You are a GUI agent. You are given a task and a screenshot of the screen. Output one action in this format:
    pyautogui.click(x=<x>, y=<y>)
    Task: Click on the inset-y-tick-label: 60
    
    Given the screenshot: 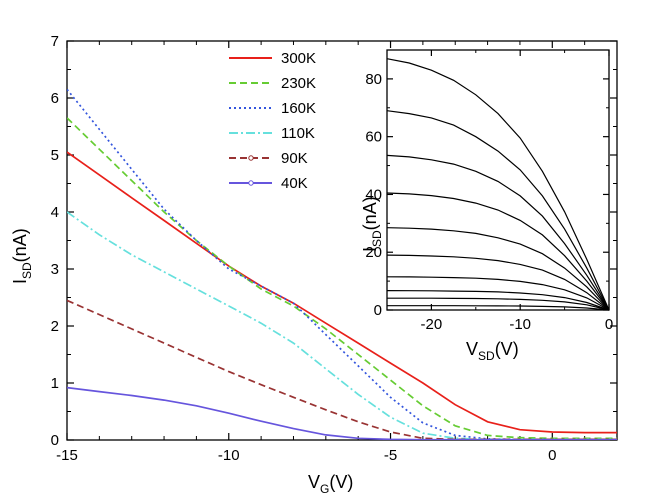 What is the action you would take?
    pyautogui.click(x=373, y=137)
    